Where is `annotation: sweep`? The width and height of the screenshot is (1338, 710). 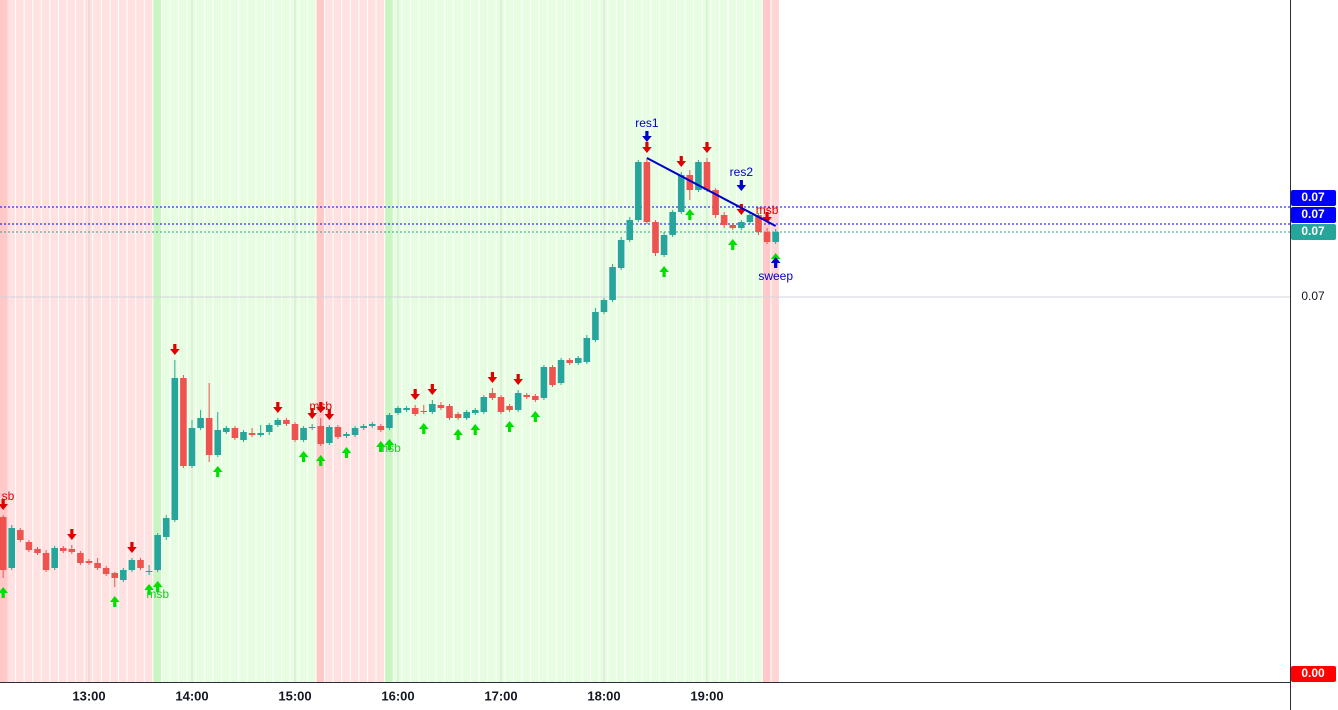
annotation: sweep is located at coordinates (775, 276).